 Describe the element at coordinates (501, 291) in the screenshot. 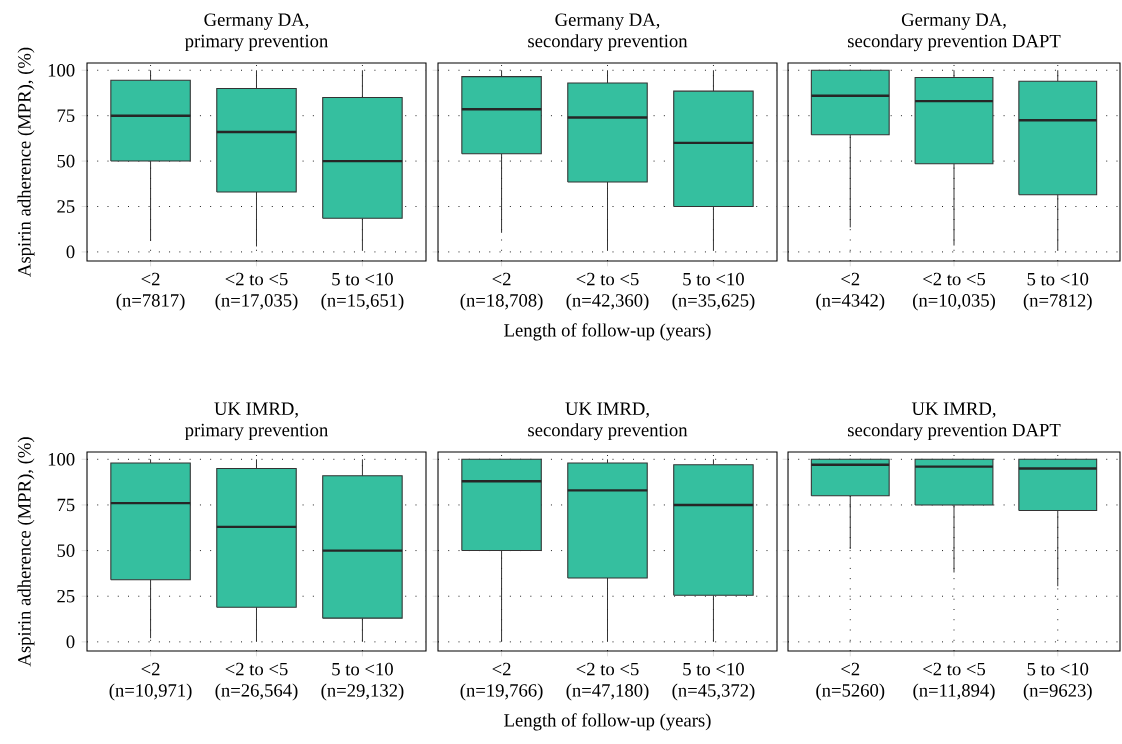

I see `x-tick-label: <2 (n=18,708)` at that location.